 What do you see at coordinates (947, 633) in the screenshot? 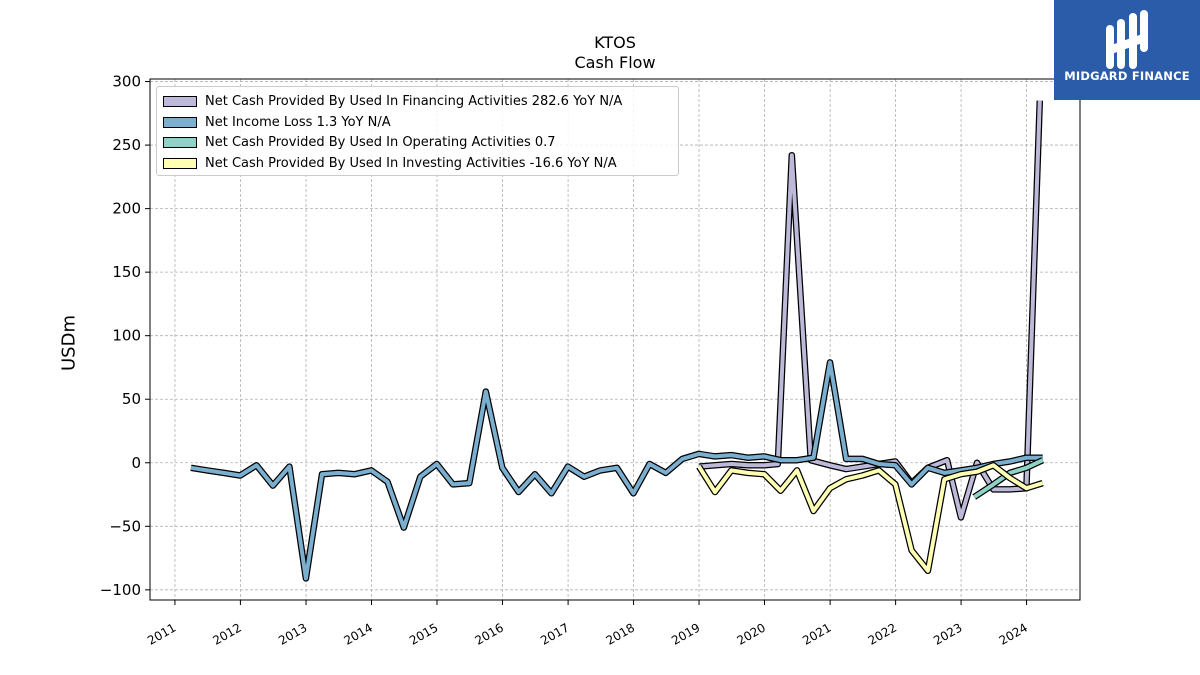
I see `x-tick-label: 2023` at bounding box center [947, 633].